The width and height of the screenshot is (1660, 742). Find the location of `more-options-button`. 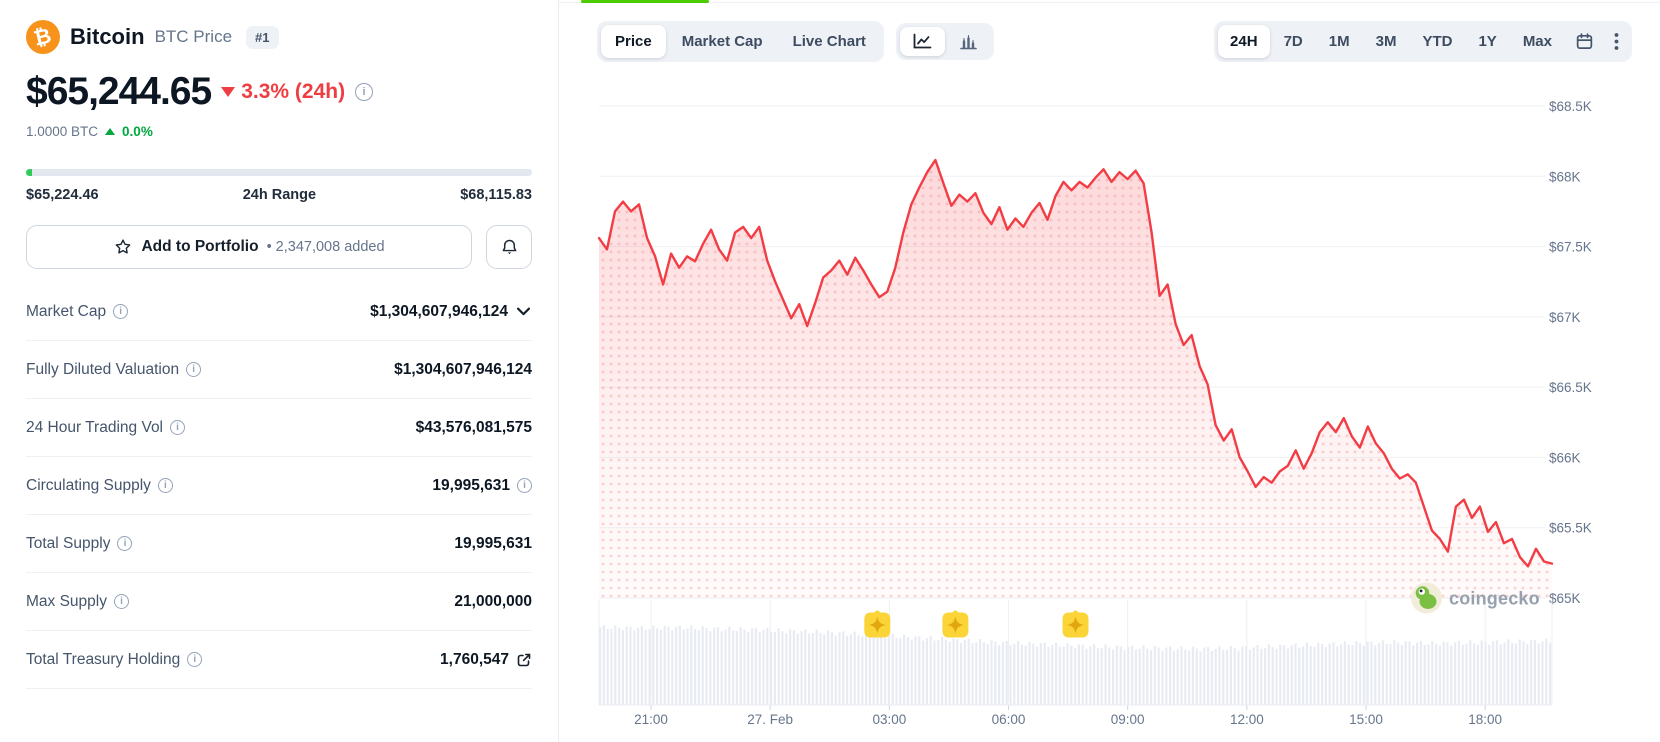

more-options-button is located at coordinates (1616, 41).